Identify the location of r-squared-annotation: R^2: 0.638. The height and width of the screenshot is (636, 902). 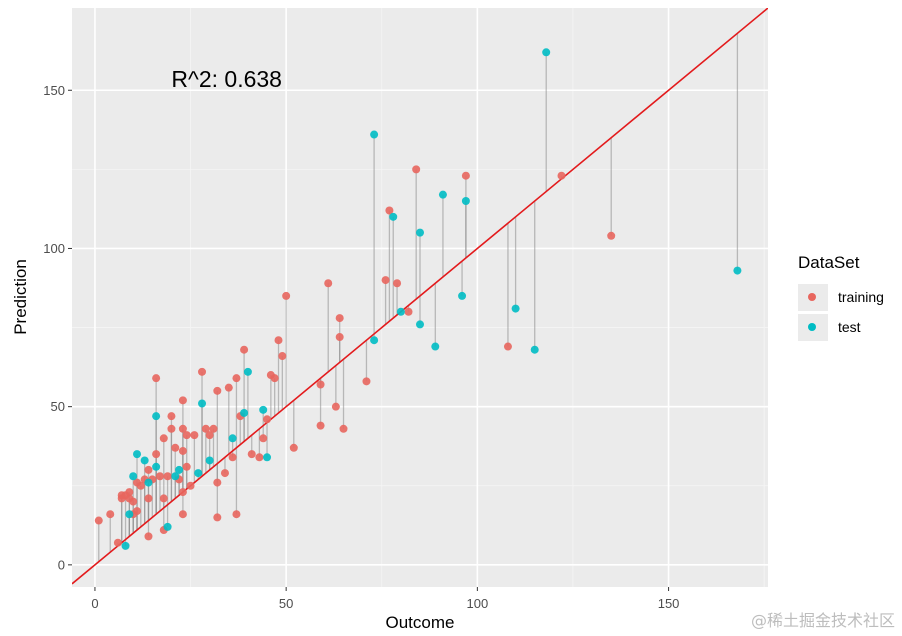
(226, 79).